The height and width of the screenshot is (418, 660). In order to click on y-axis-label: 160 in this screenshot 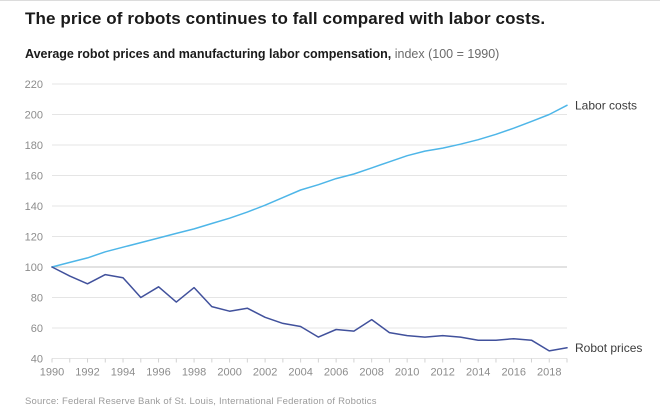, I will do `click(34, 177)`.